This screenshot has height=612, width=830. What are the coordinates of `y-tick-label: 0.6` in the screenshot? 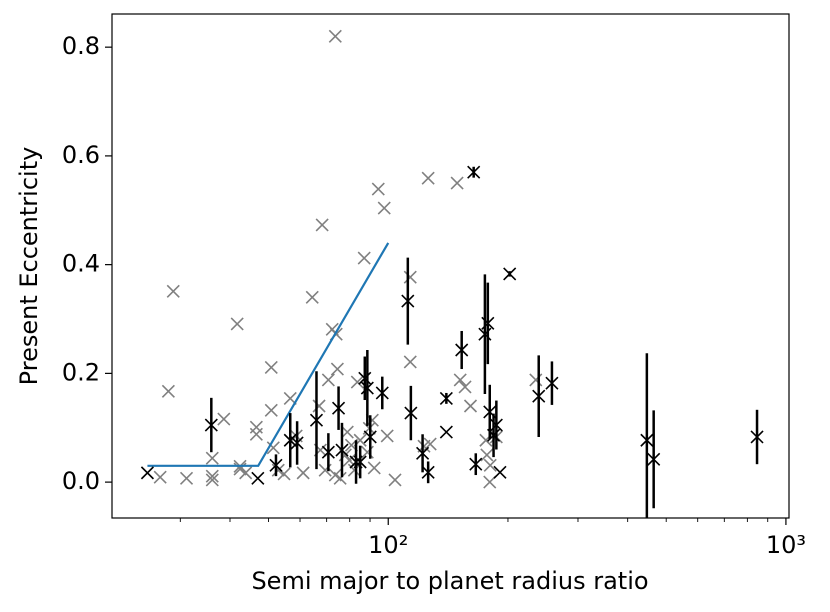 It's located at (81, 155).